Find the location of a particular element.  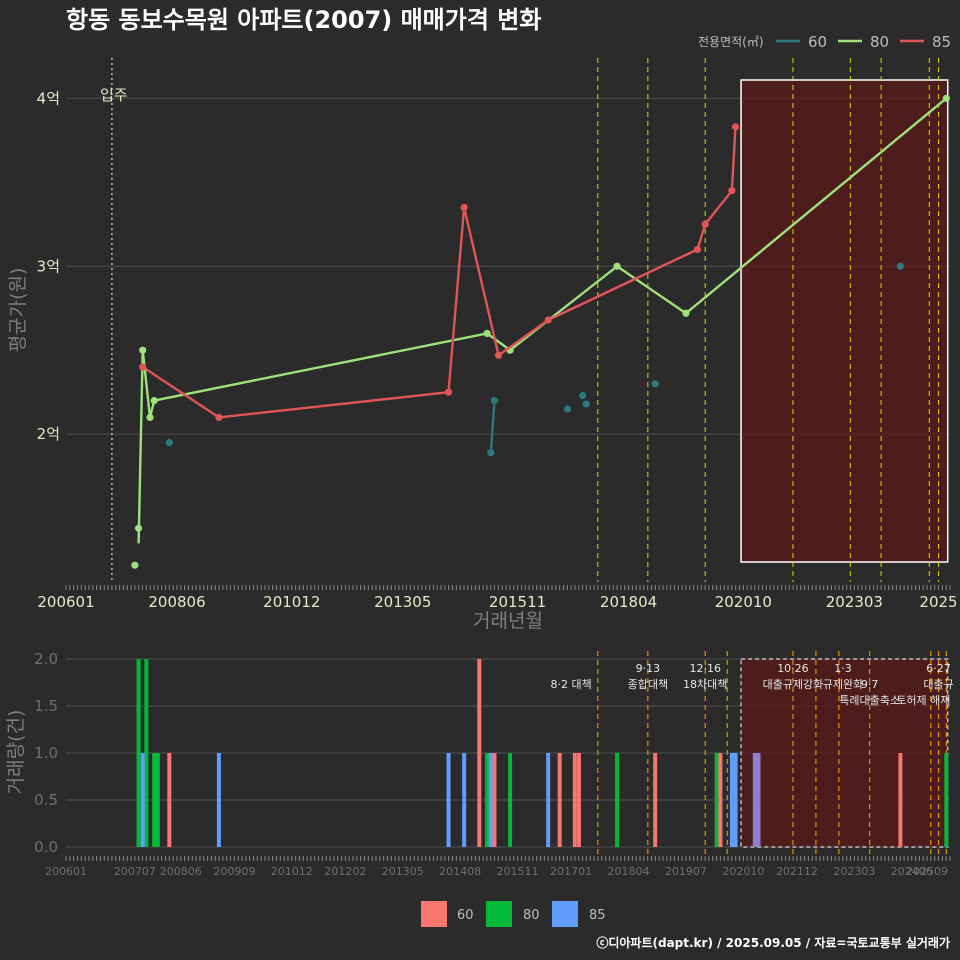

volume-y-tick-label: 1.0 is located at coordinates (46, 753).